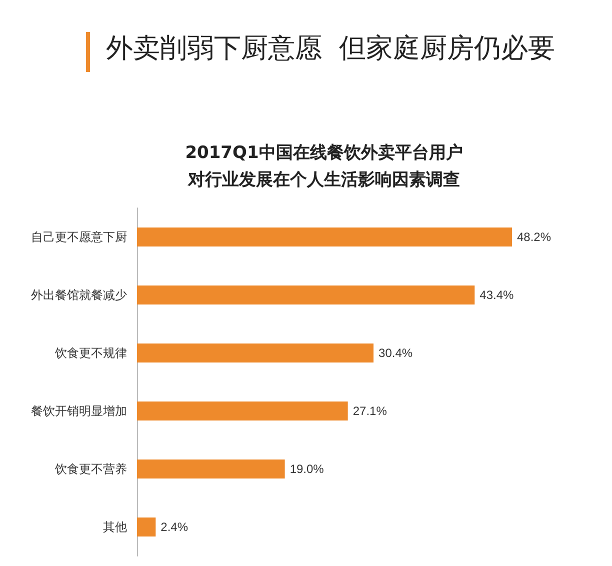 This screenshot has width=612, height=566. What do you see at coordinates (174, 527) in the screenshot?
I see `data-label: 2.4%` at bounding box center [174, 527].